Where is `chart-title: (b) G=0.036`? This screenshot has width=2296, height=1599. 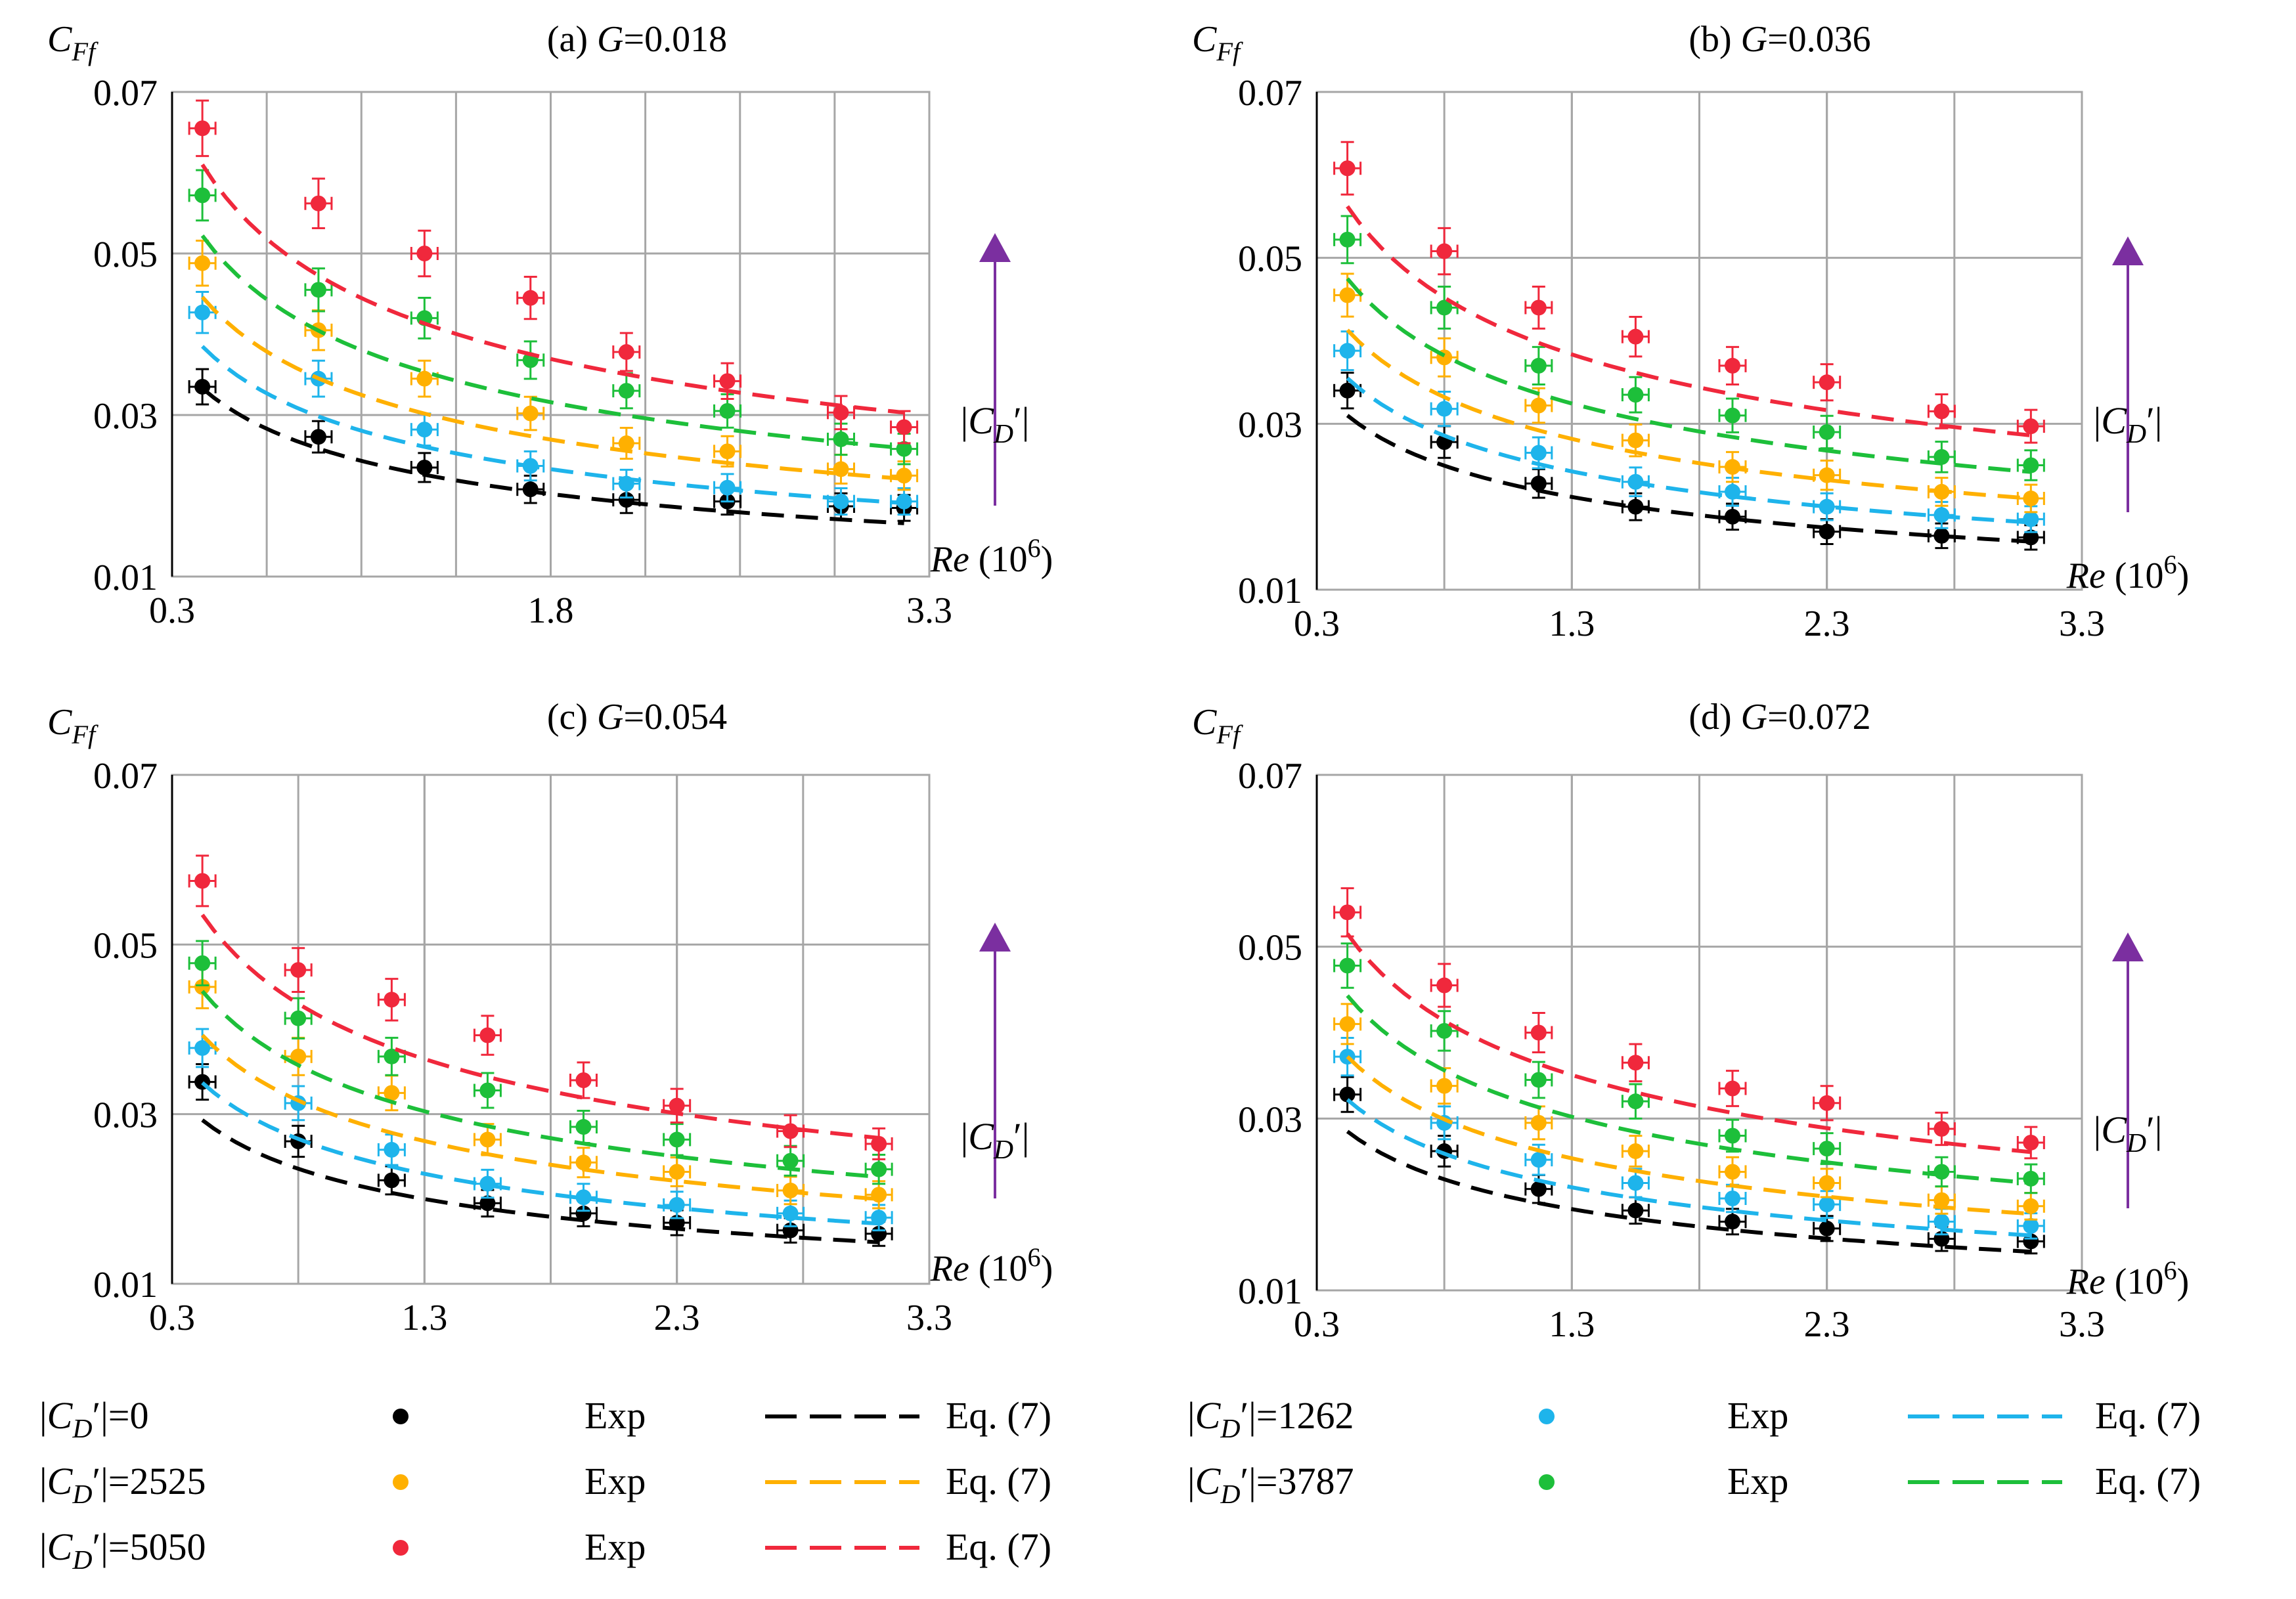 chart-title: (b) G=0.036 is located at coordinates (1779, 39).